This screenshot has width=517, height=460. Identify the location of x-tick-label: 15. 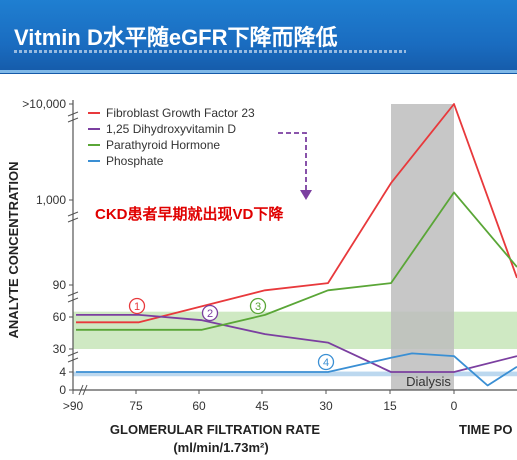
(390, 406).